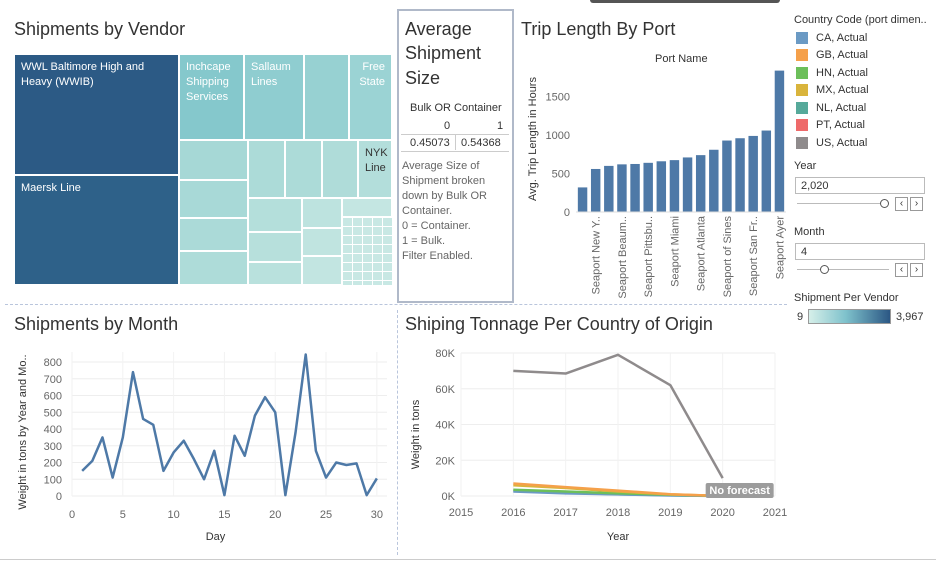 The height and width of the screenshot is (562, 936). Describe the element at coordinates (274, 97) in the screenshot. I see `treemap-cell-sallaum: Sallaum Lines` at that location.